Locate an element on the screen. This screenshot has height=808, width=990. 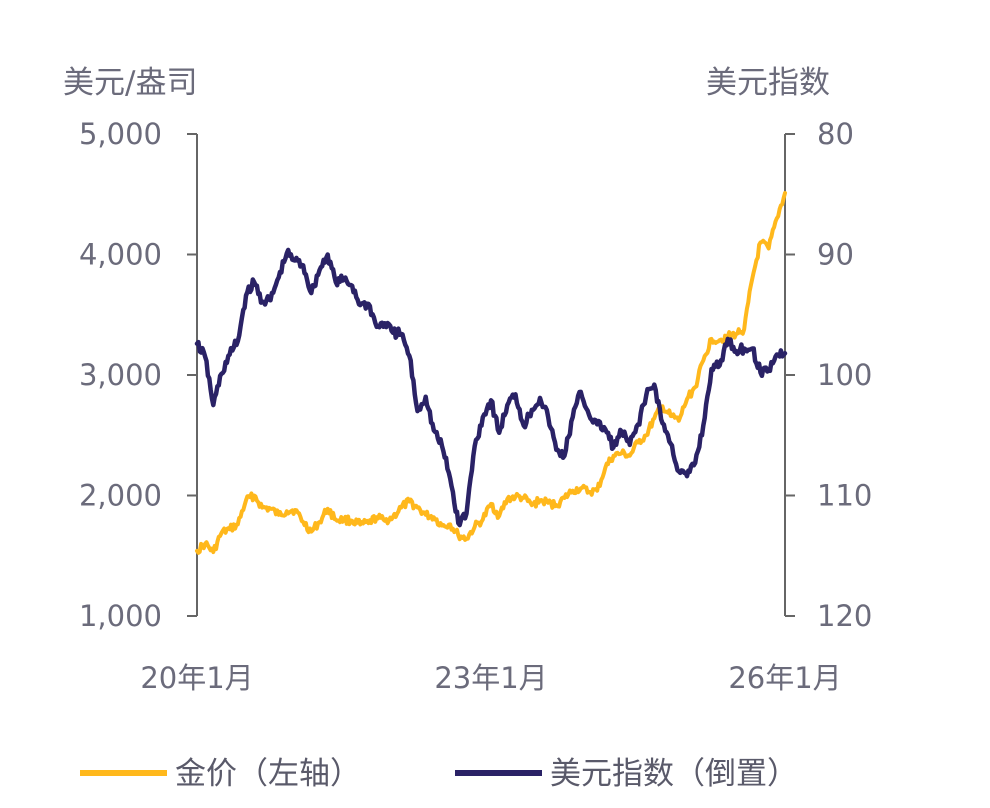
right-tick-label: 100 is located at coordinates (844, 375).